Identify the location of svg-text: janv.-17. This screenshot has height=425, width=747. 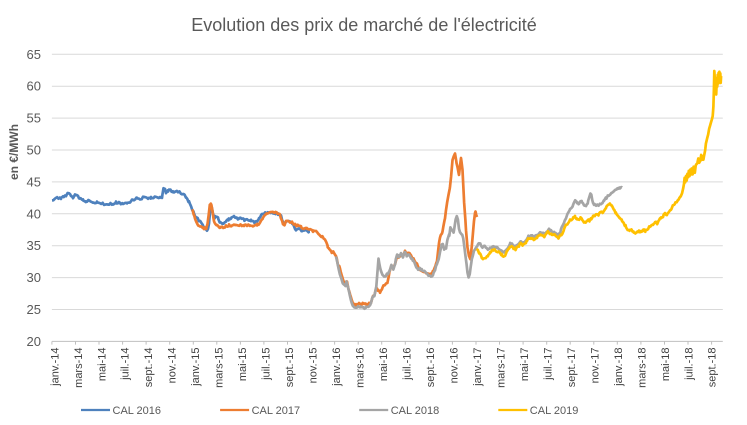
(478, 367).